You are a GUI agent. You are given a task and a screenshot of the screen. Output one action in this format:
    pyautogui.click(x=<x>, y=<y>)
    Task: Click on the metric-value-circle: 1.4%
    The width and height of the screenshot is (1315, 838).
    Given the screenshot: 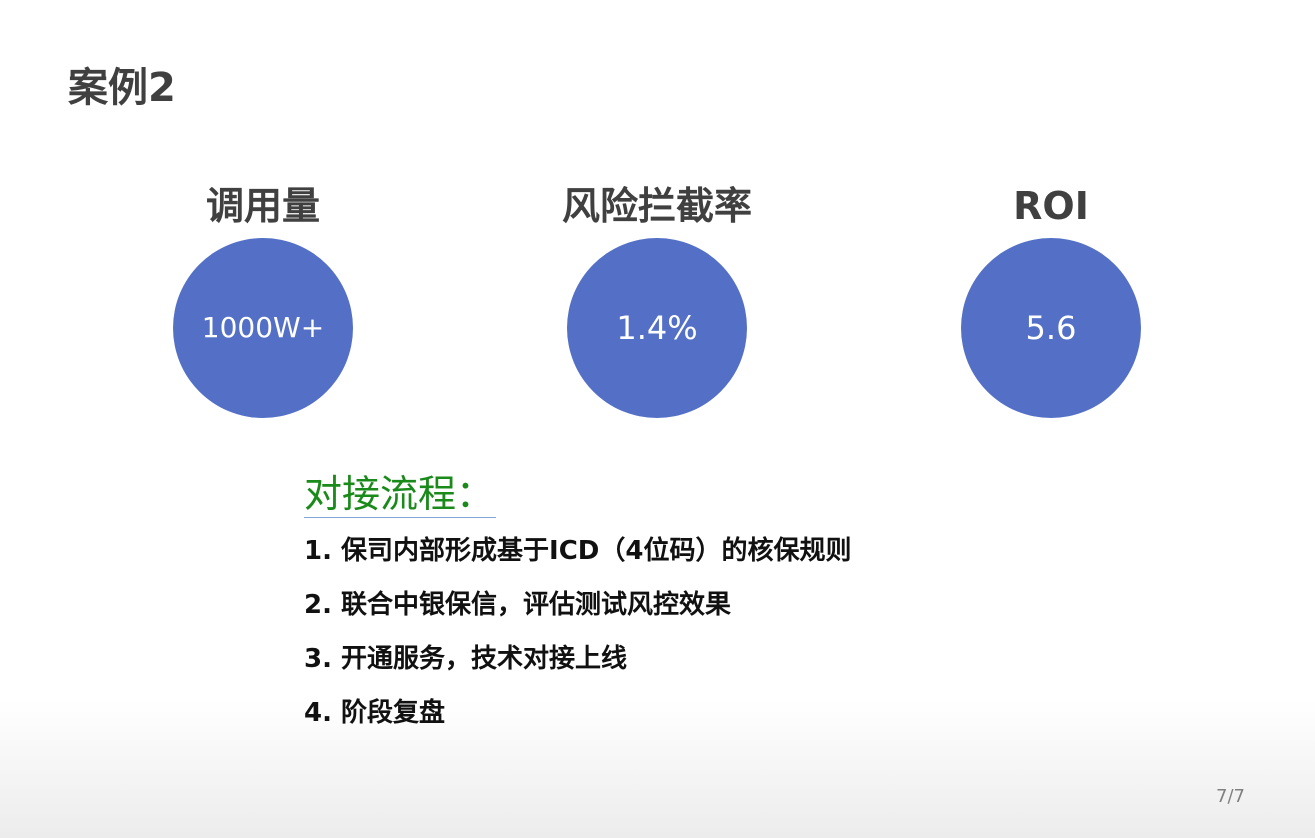 What is the action you would take?
    pyautogui.click(x=657, y=328)
    